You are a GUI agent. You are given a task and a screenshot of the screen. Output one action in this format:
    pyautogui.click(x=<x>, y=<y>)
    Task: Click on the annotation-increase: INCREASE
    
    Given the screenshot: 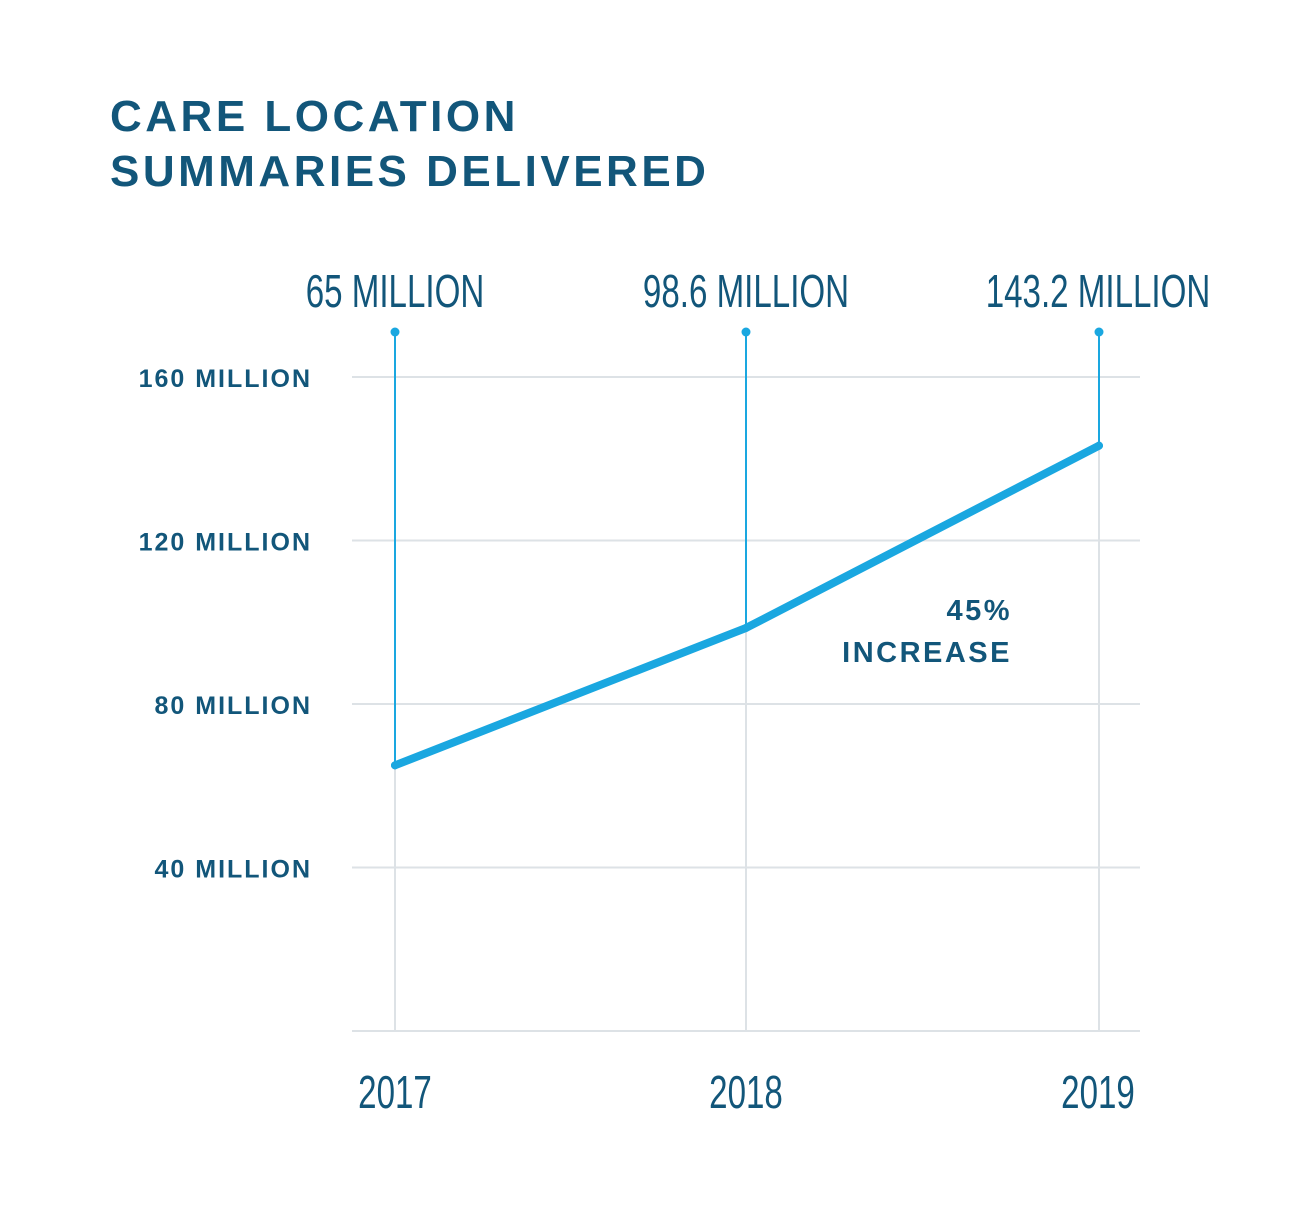 What is the action you would take?
    pyautogui.click(x=927, y=653)
    